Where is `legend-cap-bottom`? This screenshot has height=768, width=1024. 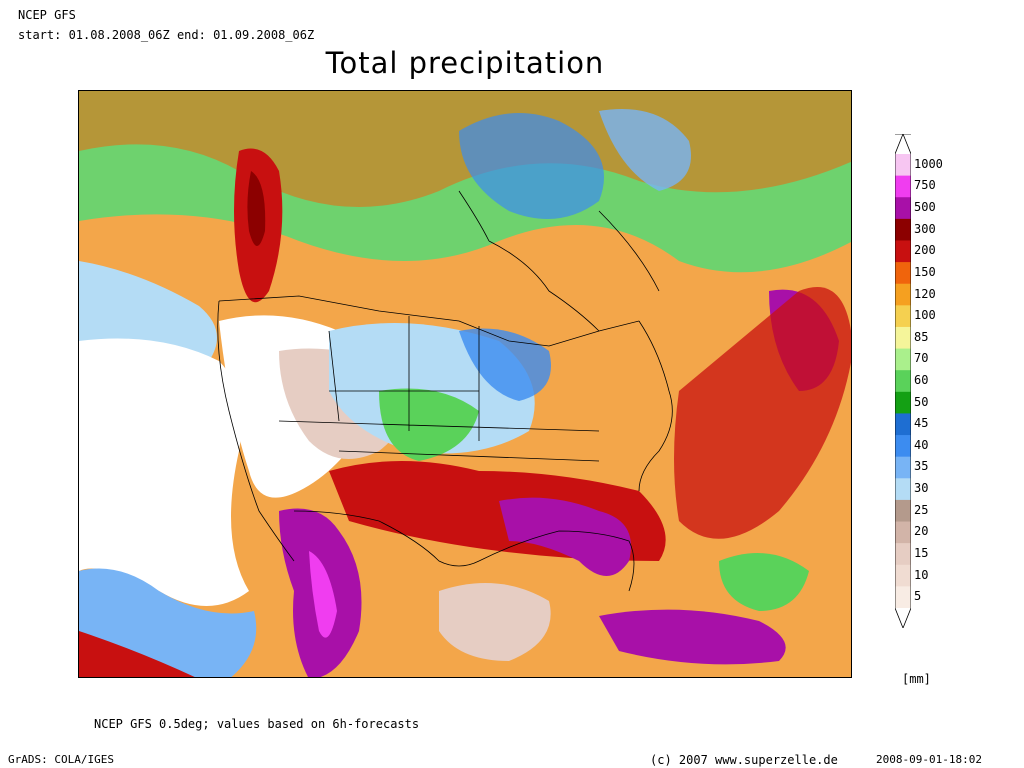
legend-cap-bottom is located at coordinates (903, 618).